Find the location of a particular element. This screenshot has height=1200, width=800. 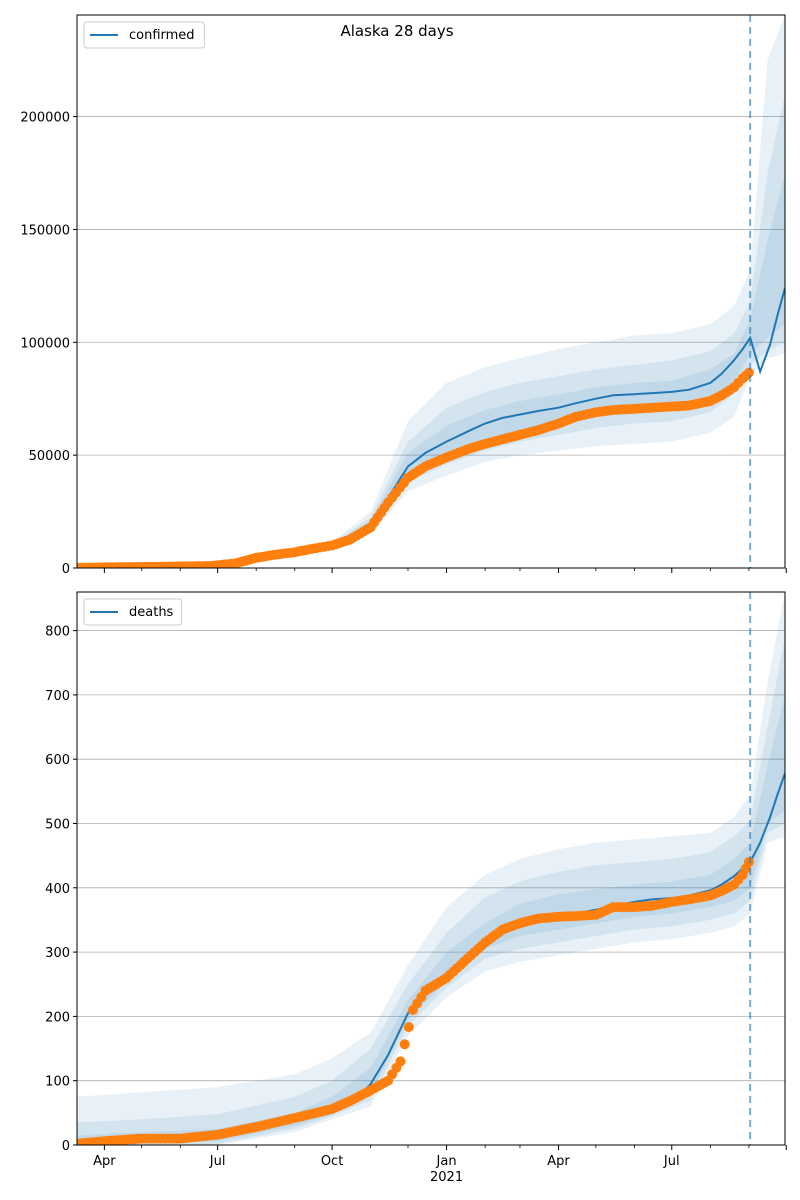

figure-title: Alaska 28 days is located at coordinates (396, 31).